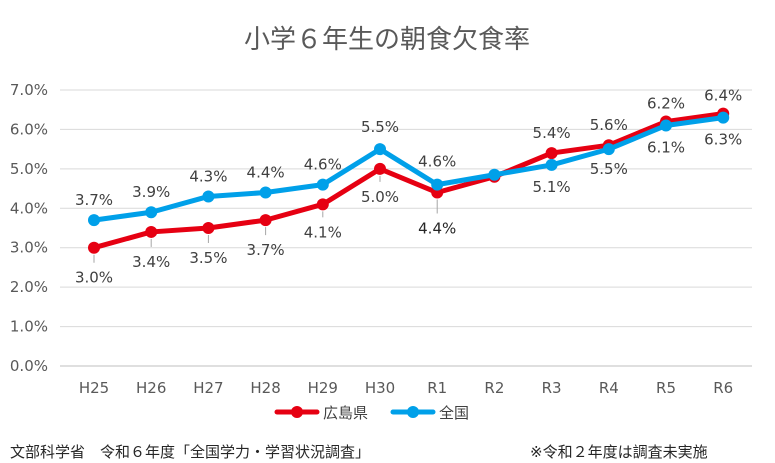 Image resolution: width=775 pixels, height=463 pixels. Describe the element at coordinates (29, 327) in the screenshot. I see `y-tick-label: 1.0%` at that location.